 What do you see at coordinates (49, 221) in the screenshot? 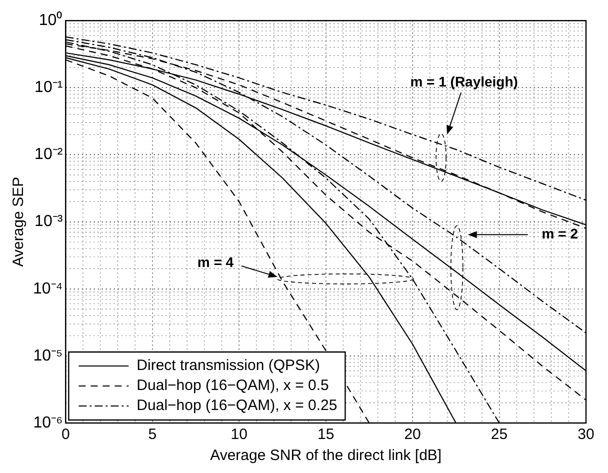
I see `y-tick-label: 10⁻³` at bounding box center [49, 221].